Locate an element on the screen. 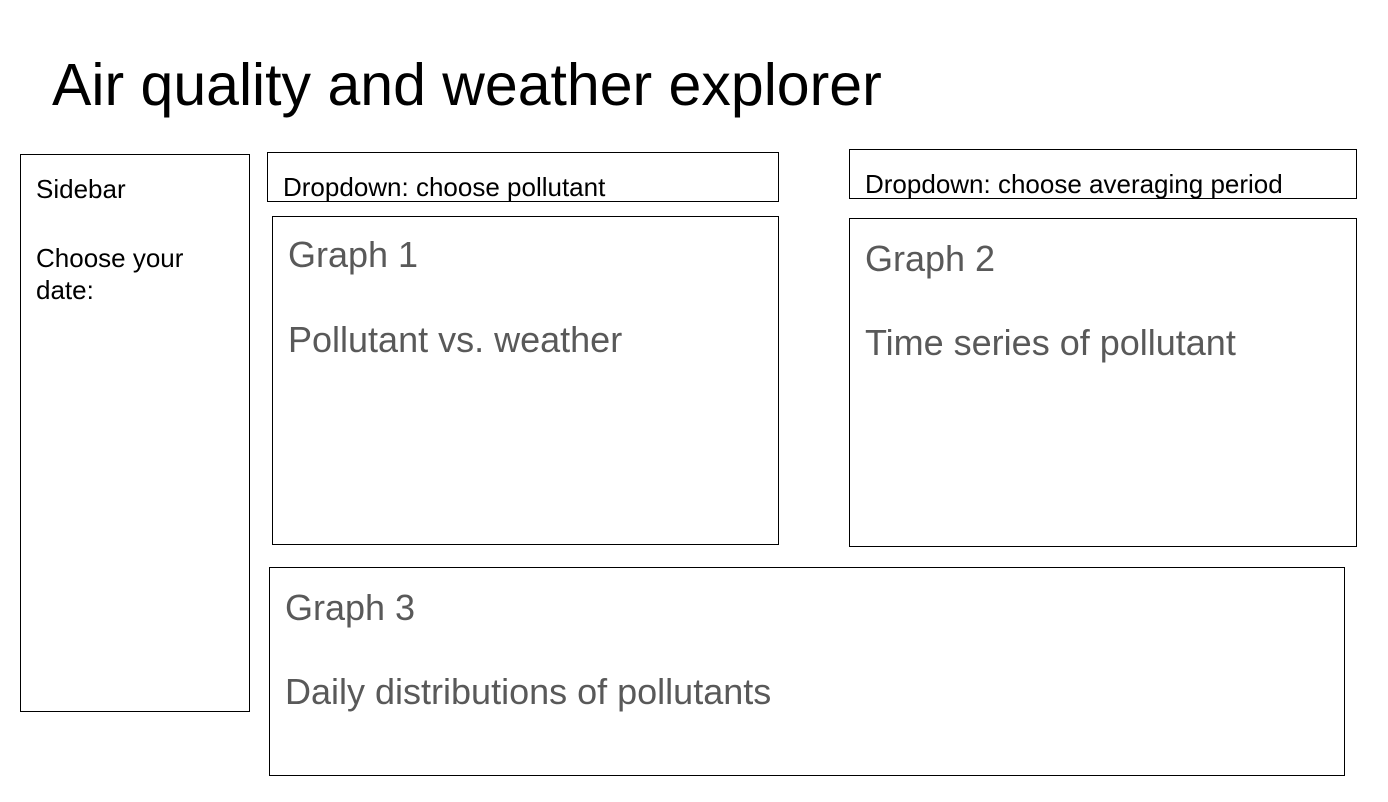 The image size is (1388, 802). pollutant-dropdown-label: Dropdown: choose pollutant is located at coordinates (444, 187).